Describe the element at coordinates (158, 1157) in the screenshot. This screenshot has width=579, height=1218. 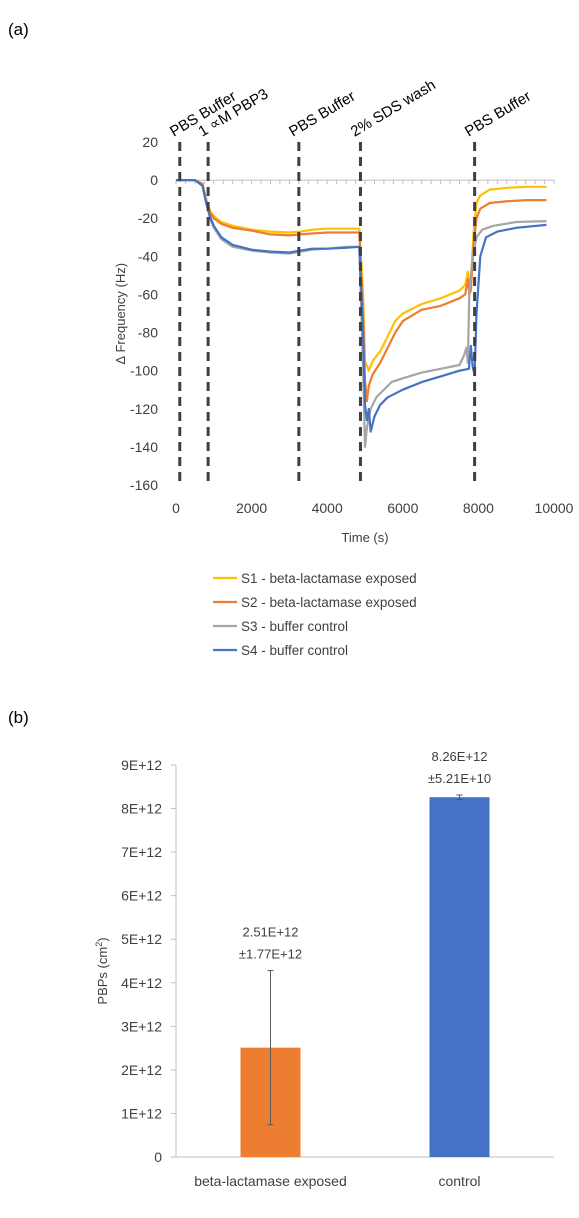
I see `y-tick-label-b: 0` at that location.